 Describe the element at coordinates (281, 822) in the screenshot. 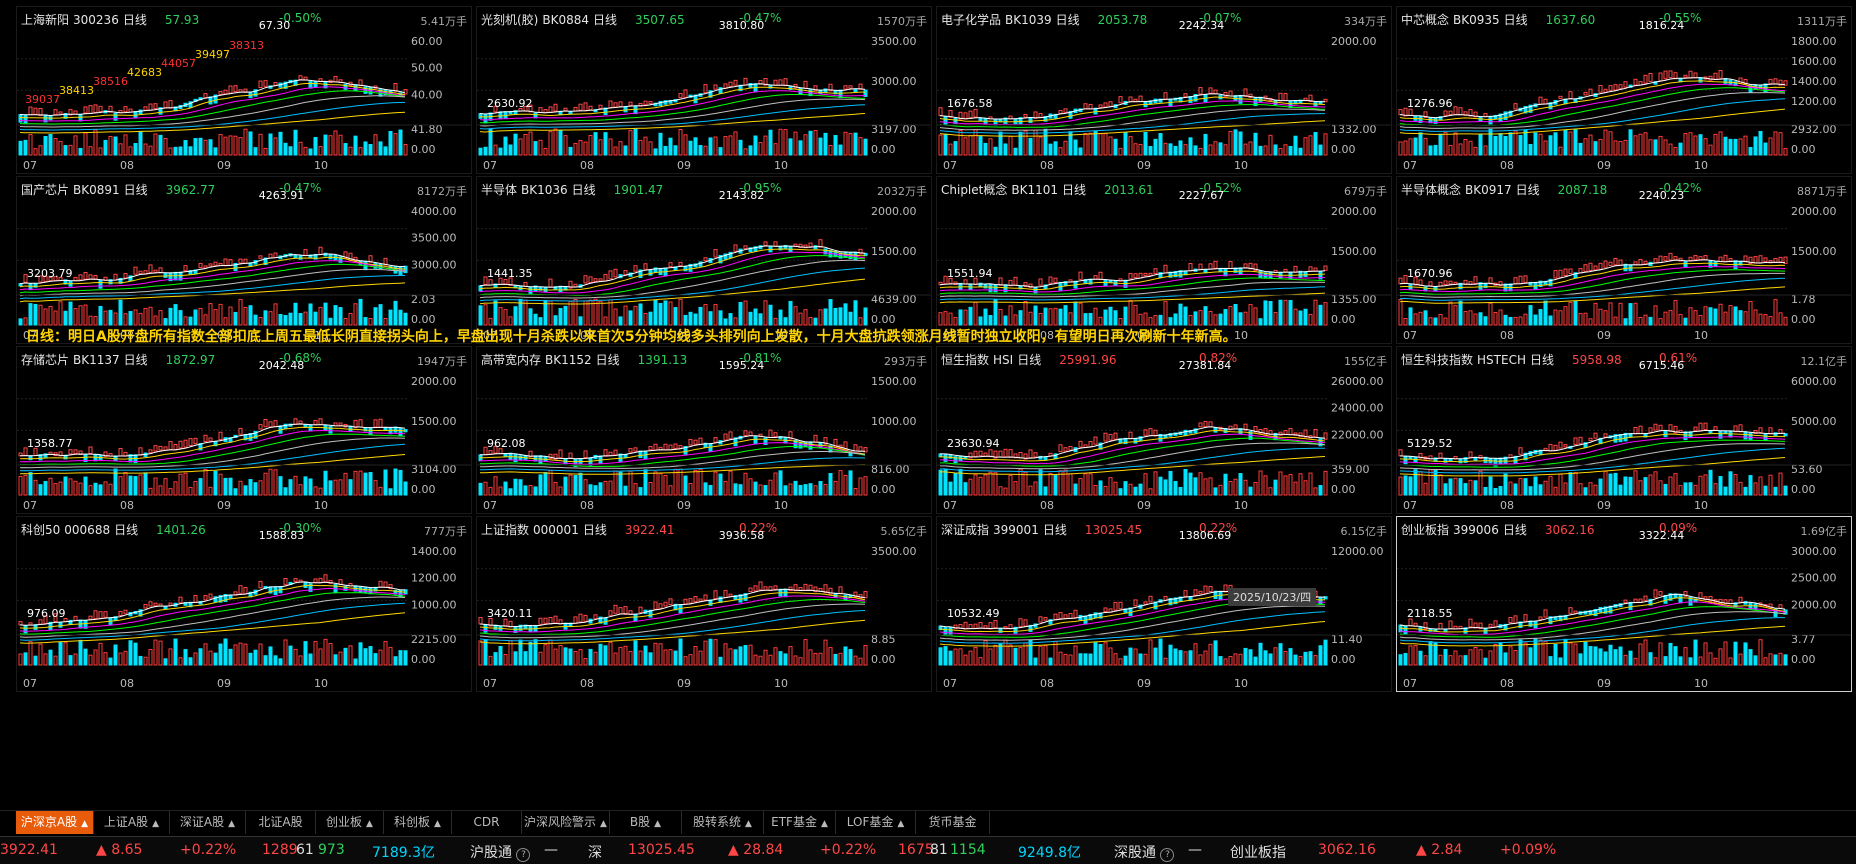

I see `market-tab: 北证A股` at that location.